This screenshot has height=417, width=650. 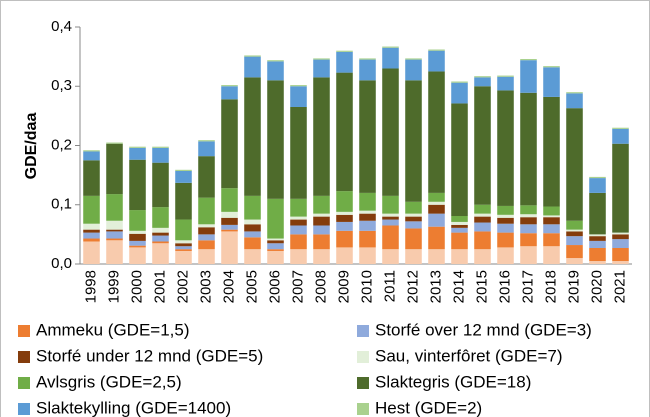 What do you see at coordinates (483, 329) in the screenshot?
I see `legend-label: Storfé over 12 mnd (GDE=3)` at bounding box center [483, 329].